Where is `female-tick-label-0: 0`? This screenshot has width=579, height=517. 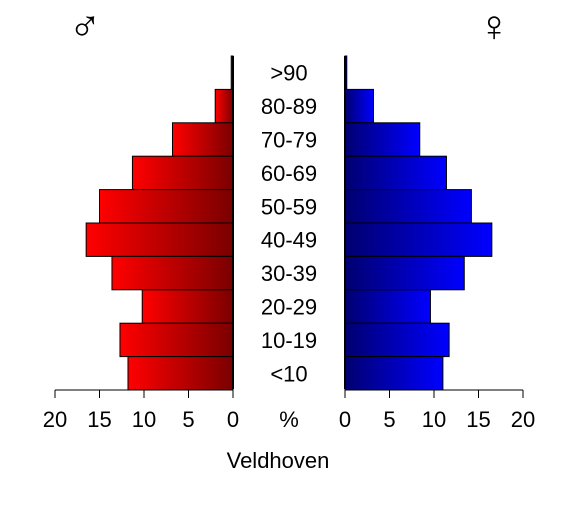 female-tick-label-0: 0 is located at coordinates (345, 419).